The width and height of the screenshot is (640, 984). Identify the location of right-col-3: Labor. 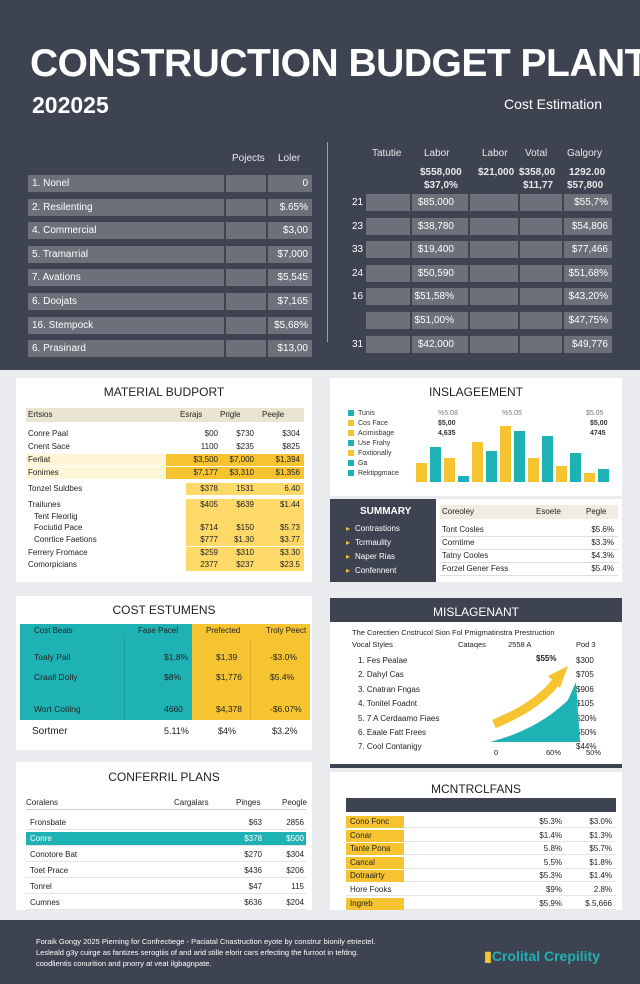
(495, 153).